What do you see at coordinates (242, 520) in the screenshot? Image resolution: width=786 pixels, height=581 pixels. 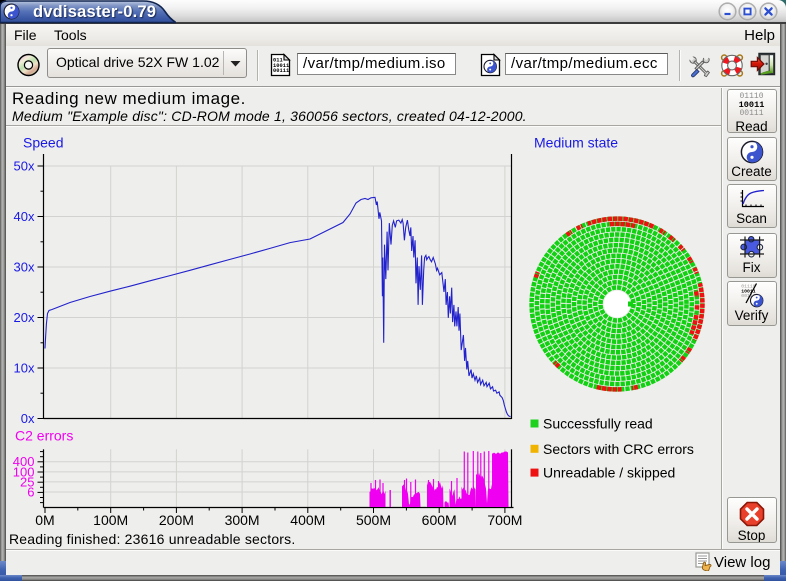 I see `svg-text: 300M` at bounding box center [242, 520].